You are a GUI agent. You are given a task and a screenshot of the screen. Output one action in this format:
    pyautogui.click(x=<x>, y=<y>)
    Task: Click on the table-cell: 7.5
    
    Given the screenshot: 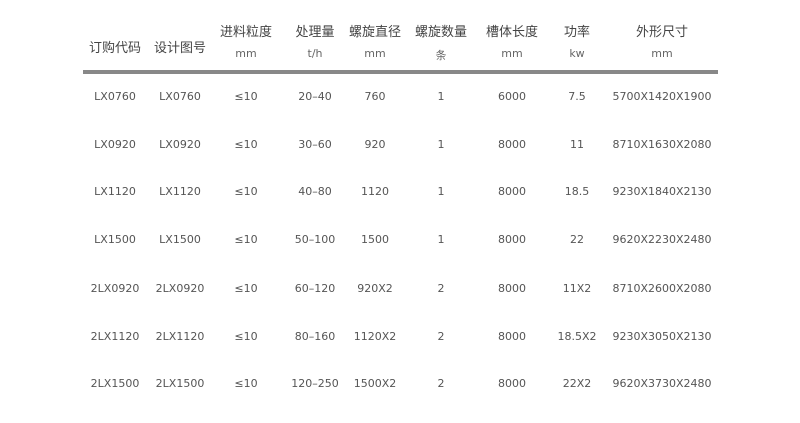 What is the action you would take?
    pyautogui.click(x=577, y=96)
    